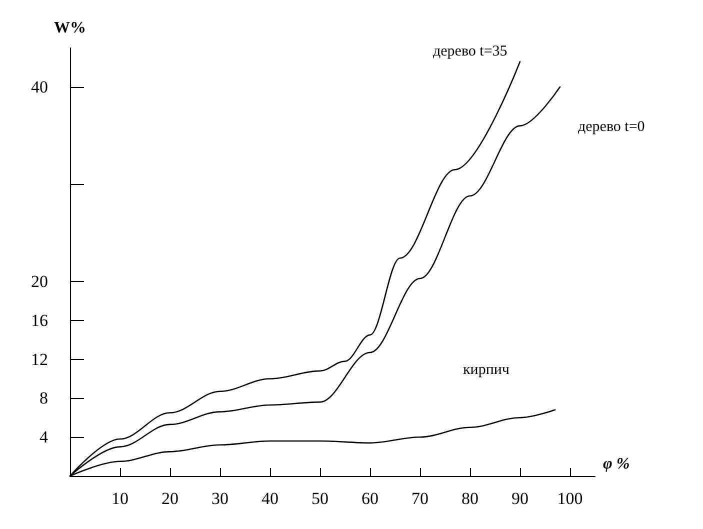  I want to click on x-tick-label: 10, so click(120, 498).